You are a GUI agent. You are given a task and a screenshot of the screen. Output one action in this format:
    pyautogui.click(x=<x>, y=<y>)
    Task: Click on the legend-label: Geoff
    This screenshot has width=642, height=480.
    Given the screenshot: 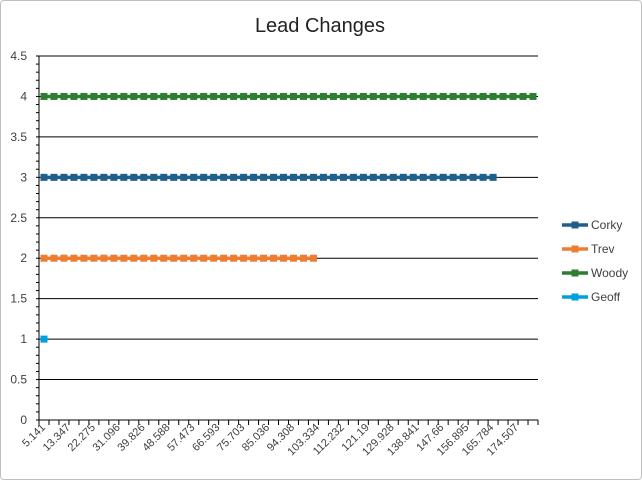 What is the action you would take?
    pyautogui.click(x=606, y=297)
    